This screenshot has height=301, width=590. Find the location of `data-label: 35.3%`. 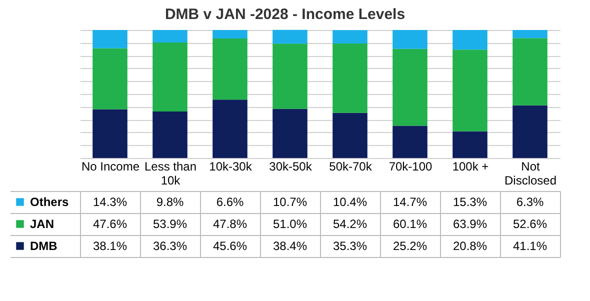

data-label: 35.3% is located at coordinates (350, 246).